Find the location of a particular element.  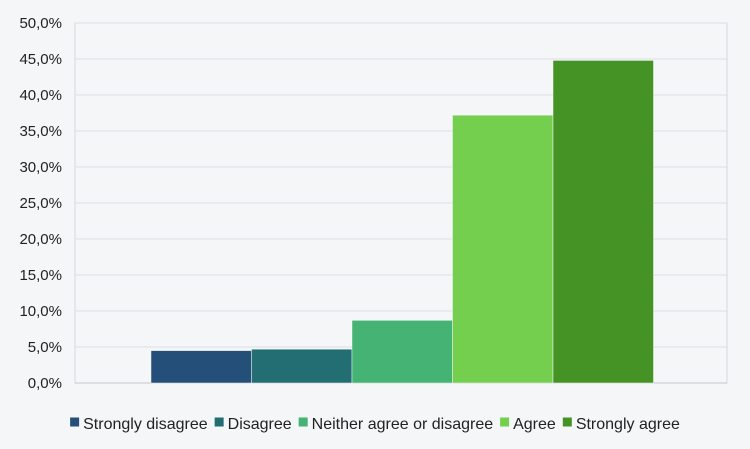

bar-agree is located at coordinates (503, 249).